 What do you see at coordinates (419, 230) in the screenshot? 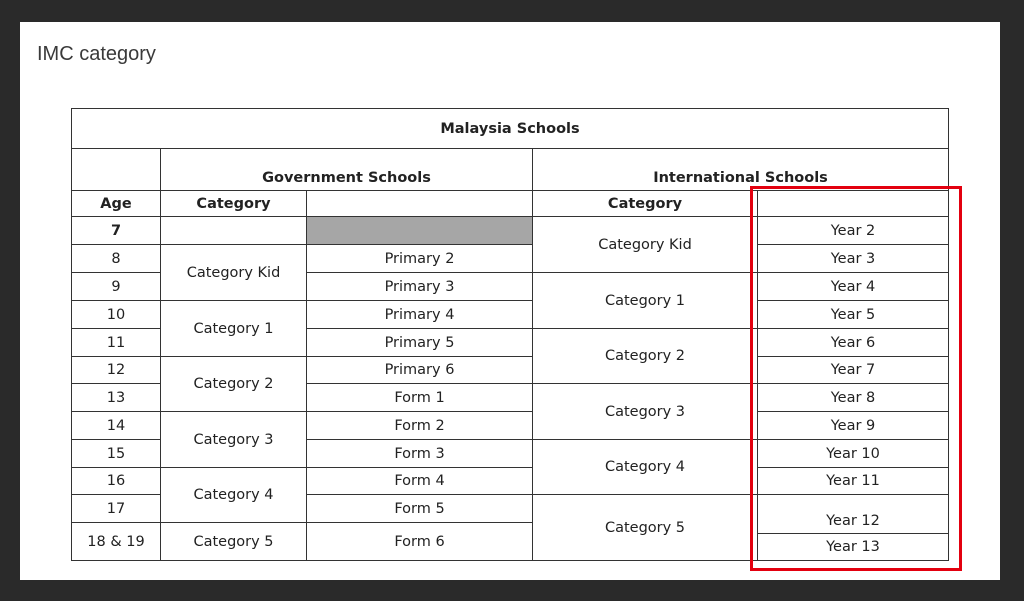
I see `gov-level-grey` at bounding box center [419, 230].